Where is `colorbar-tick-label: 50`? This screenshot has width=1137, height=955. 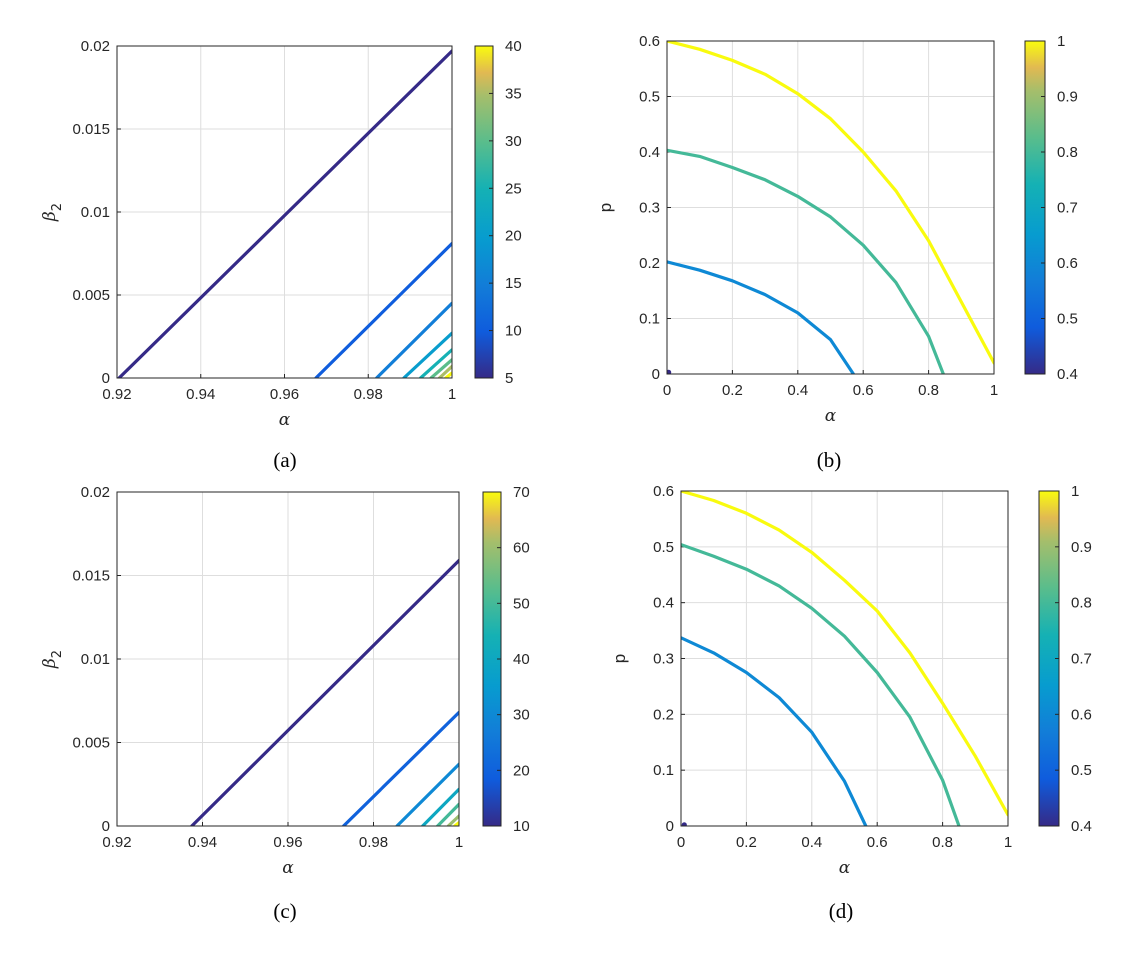 colorbar-tick-label: 50 is located at coordinates (521, 603).